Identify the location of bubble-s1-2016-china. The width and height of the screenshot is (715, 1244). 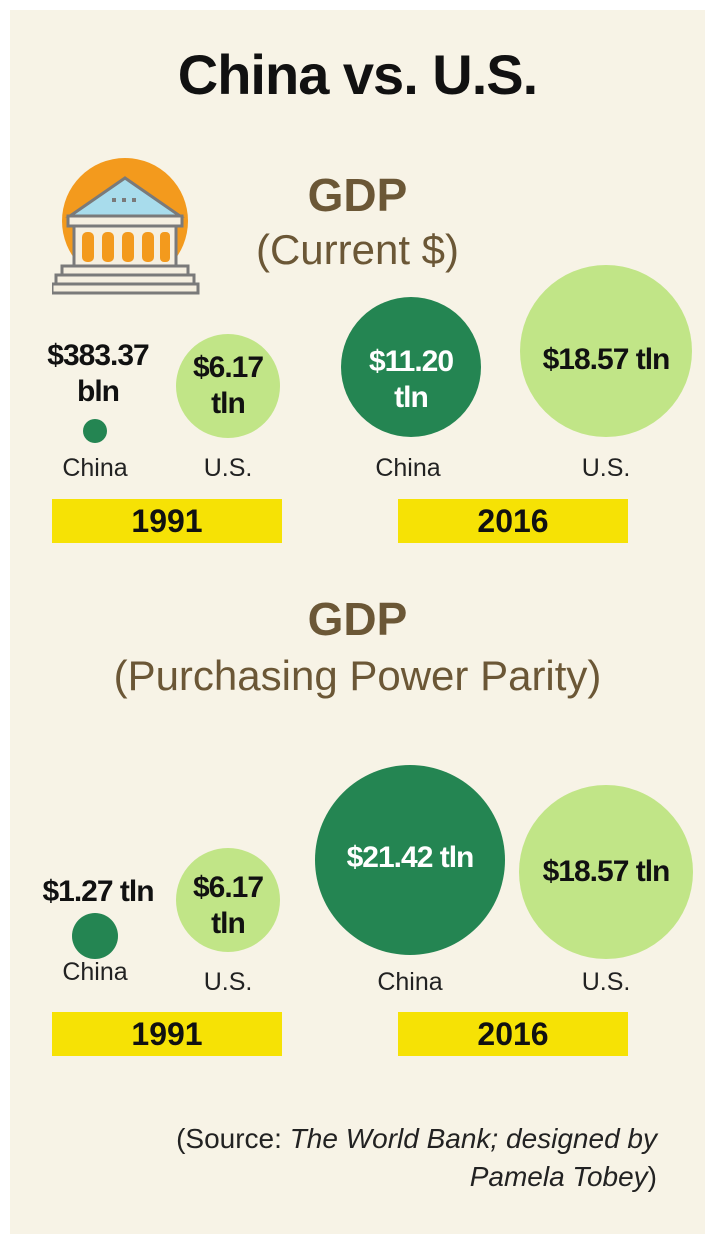
(411, 367).